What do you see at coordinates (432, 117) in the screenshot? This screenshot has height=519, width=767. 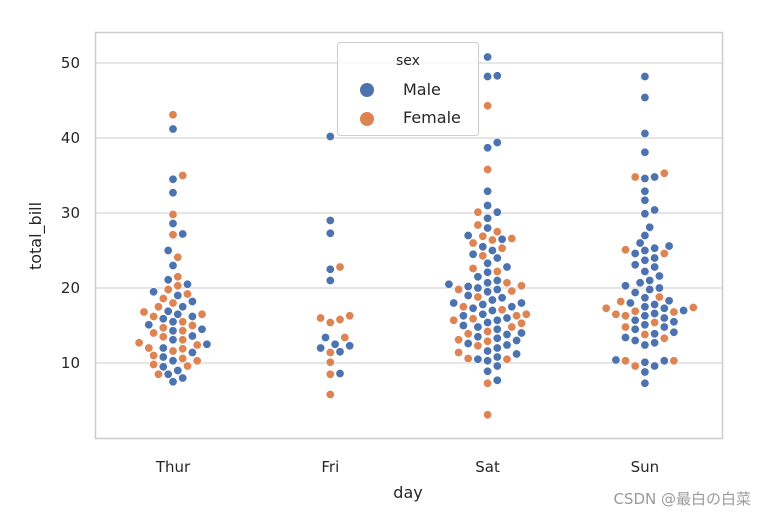 I see `legend-label-female: Female` at bounding box center [432, 117].